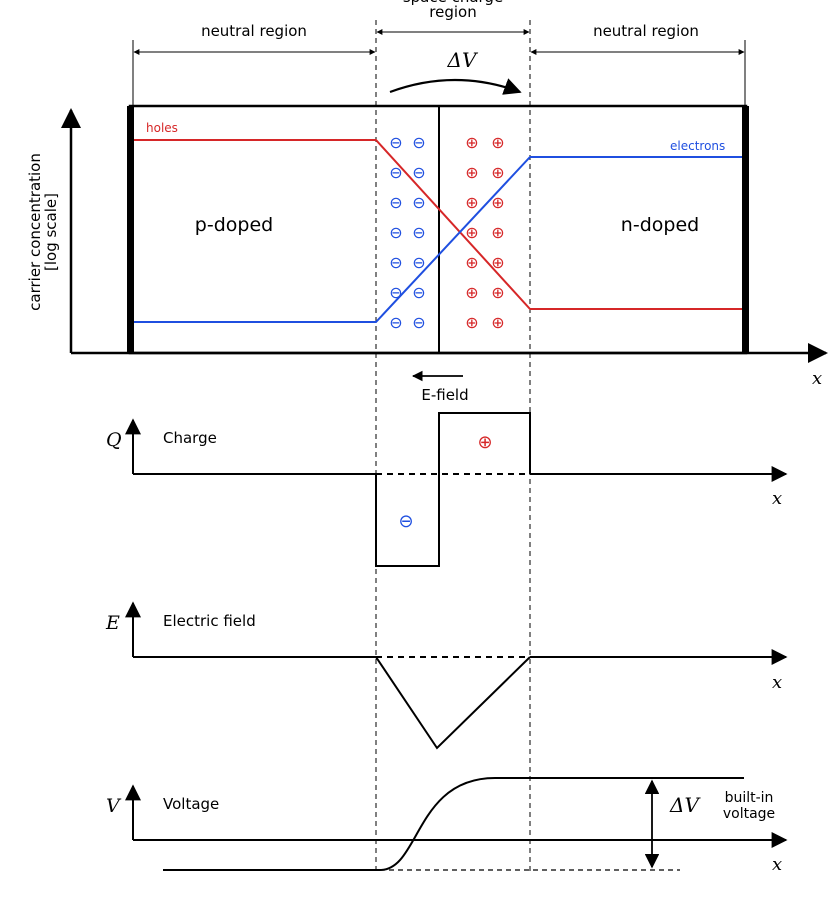  Describe the element at coordinates (777, 682) in the screenshot. I see `field-x-label: x` at that location.